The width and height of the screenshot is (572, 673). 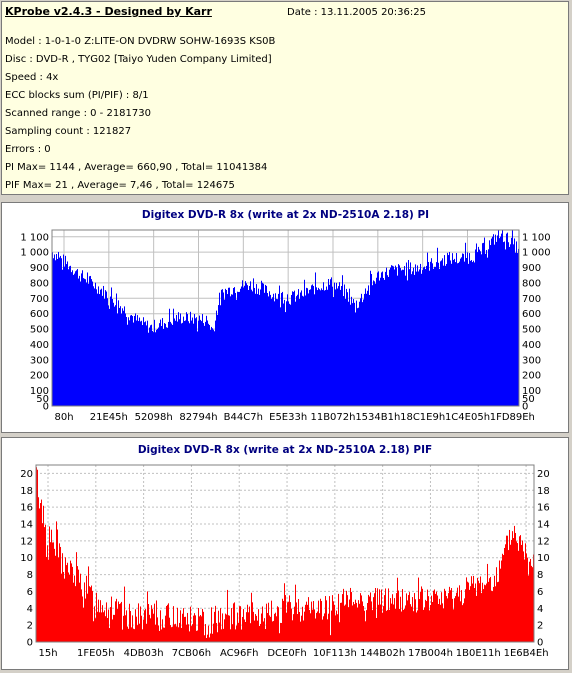 What do you see at coordinates (39, 391) in the screenshot?
I see `y-tick-label-left: 100` at bounding box center [39, 391].